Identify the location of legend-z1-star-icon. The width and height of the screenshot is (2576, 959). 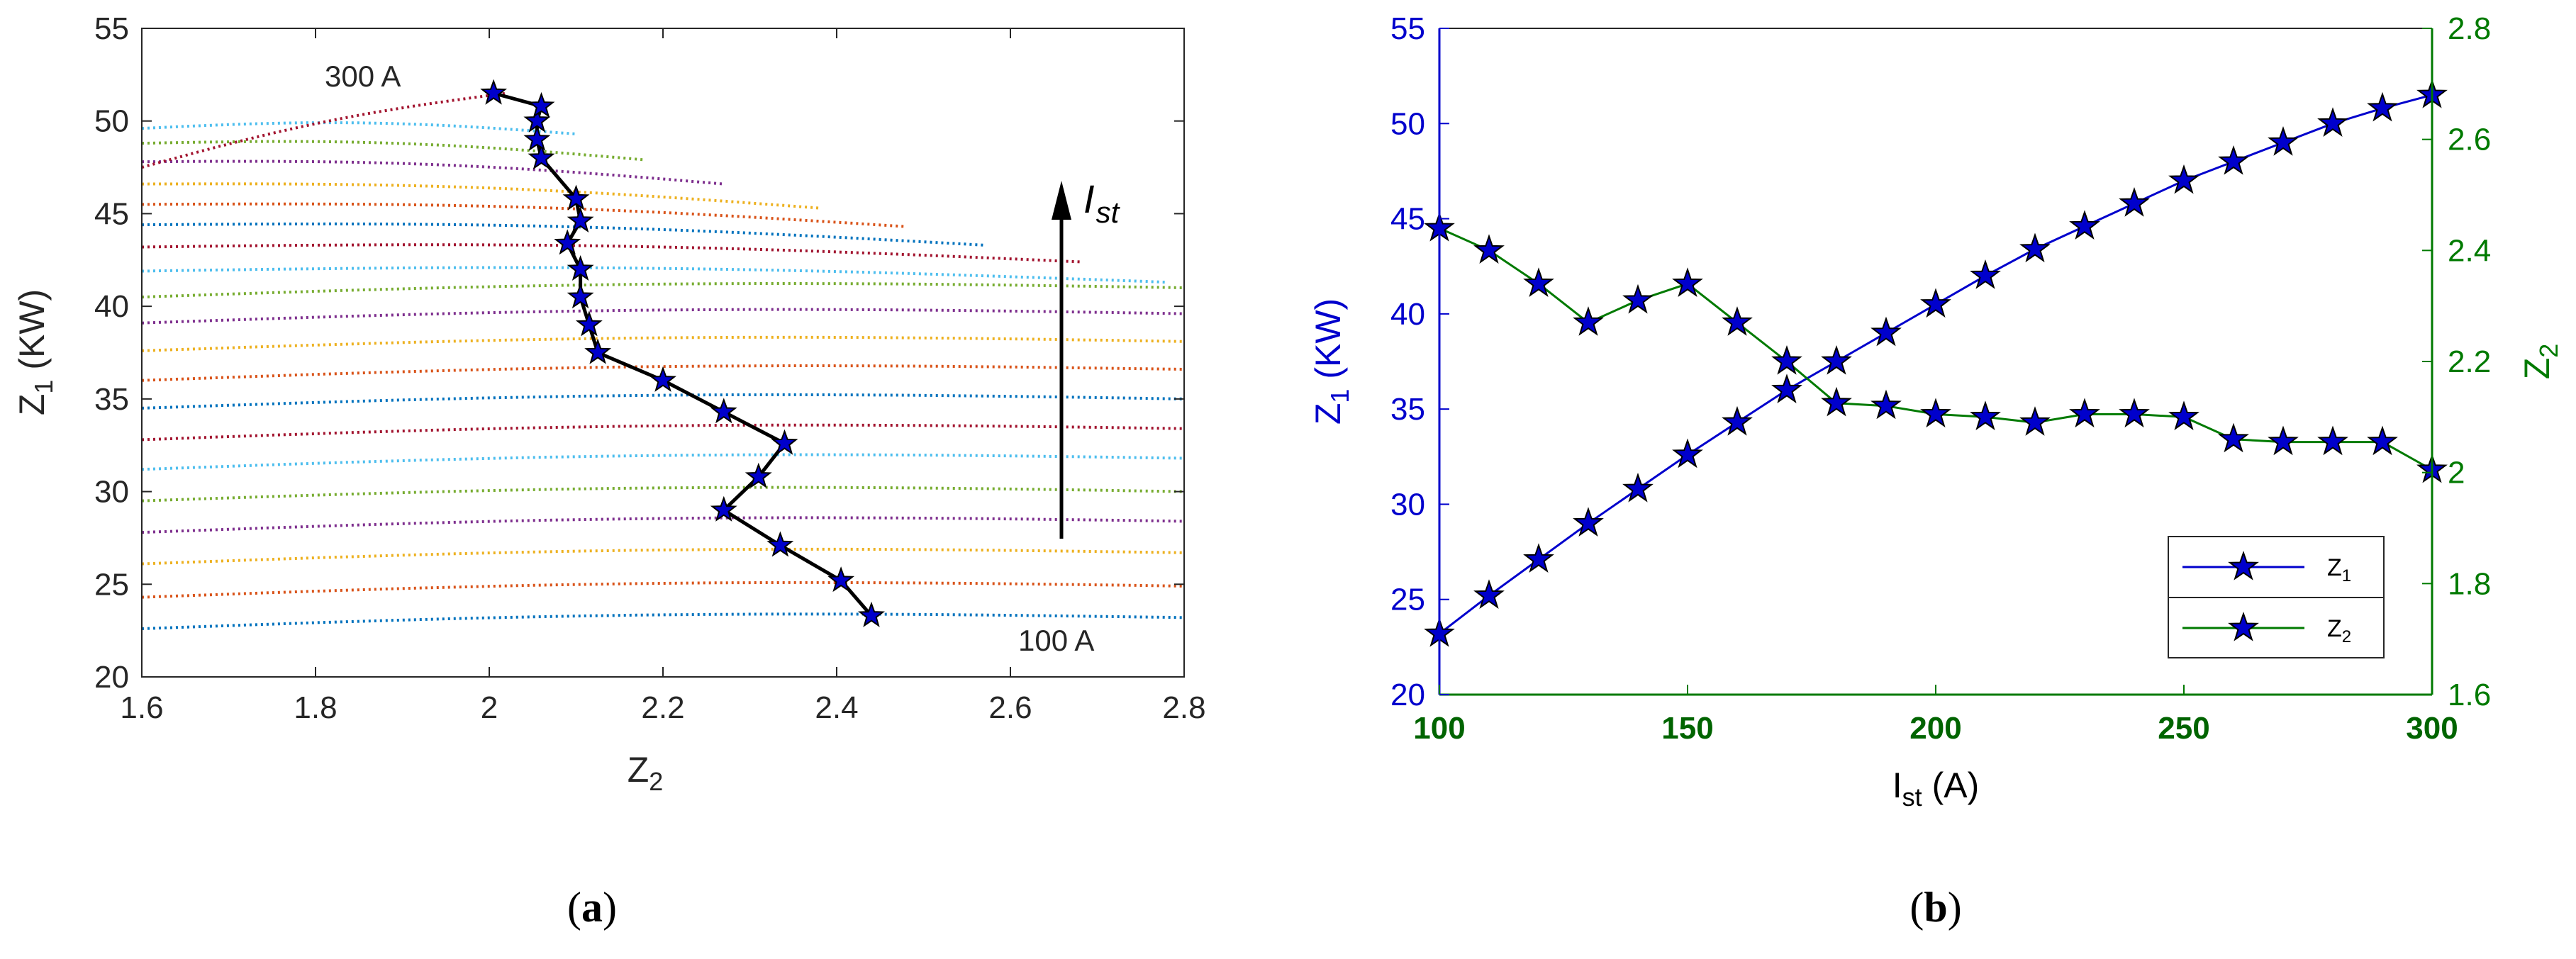
(2243, 565).